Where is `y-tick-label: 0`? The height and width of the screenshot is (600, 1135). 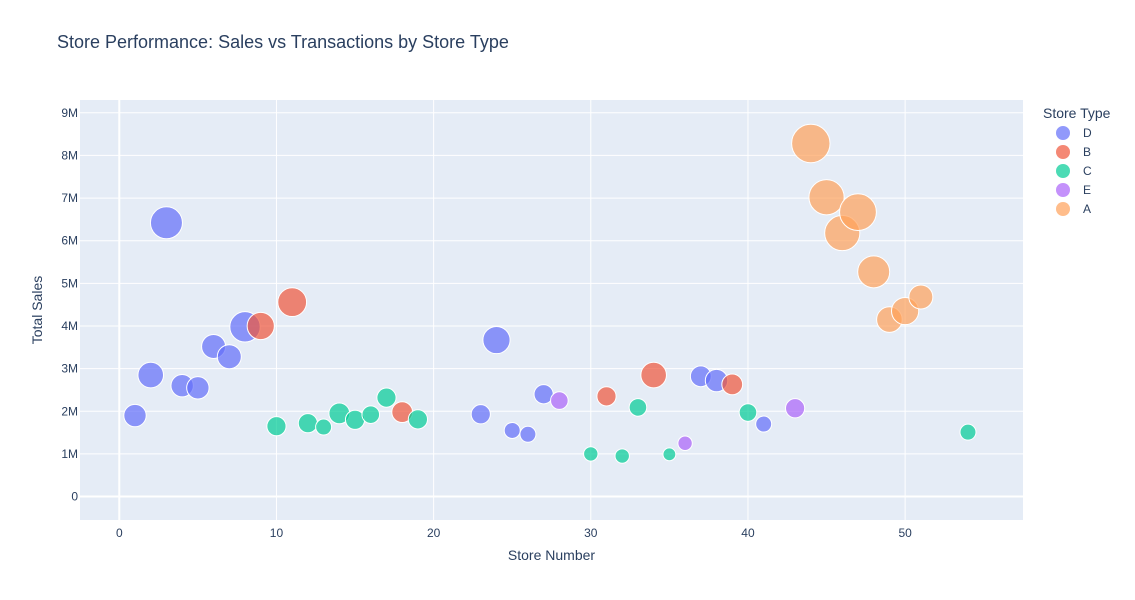 y-tick-label: 0 is located at coordinates (74, 497).